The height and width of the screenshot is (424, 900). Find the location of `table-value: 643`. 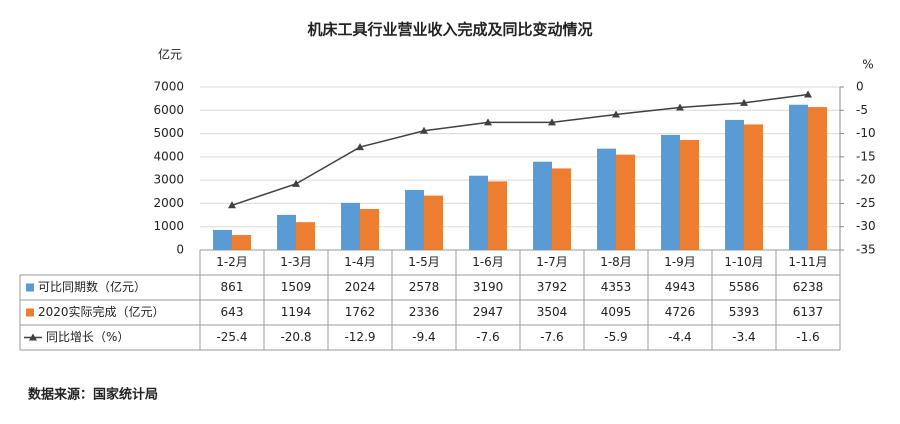

table-value: 643 is located at coordinates (232, 312).